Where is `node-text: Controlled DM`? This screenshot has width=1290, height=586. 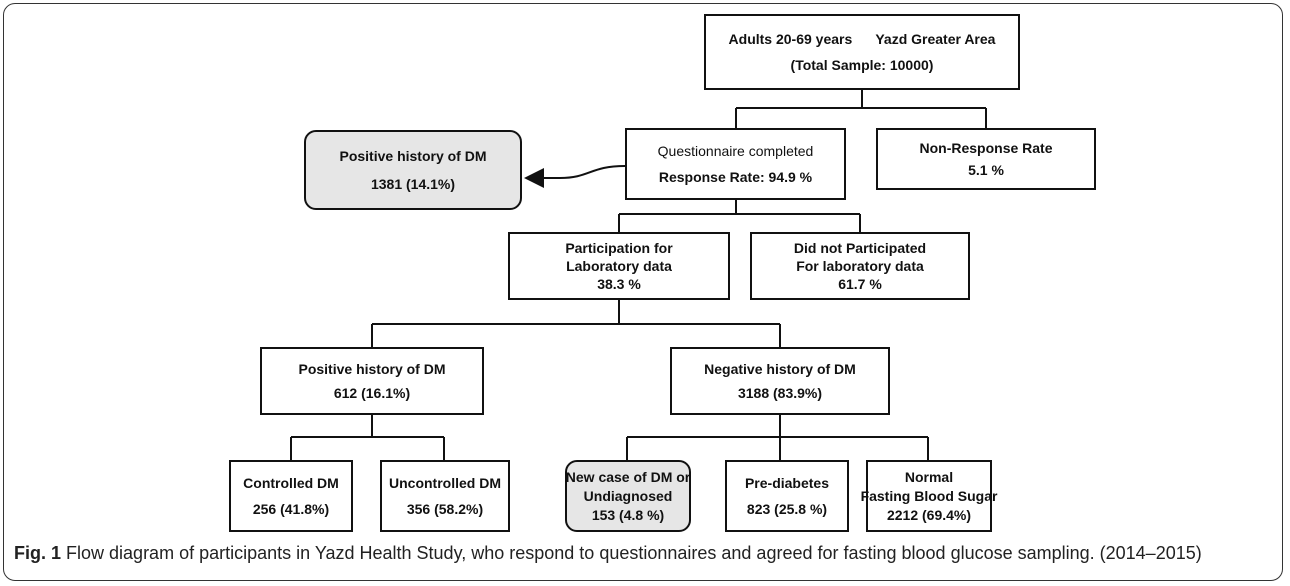 node-text: Controlled DM is located at coordinates (291, 483).